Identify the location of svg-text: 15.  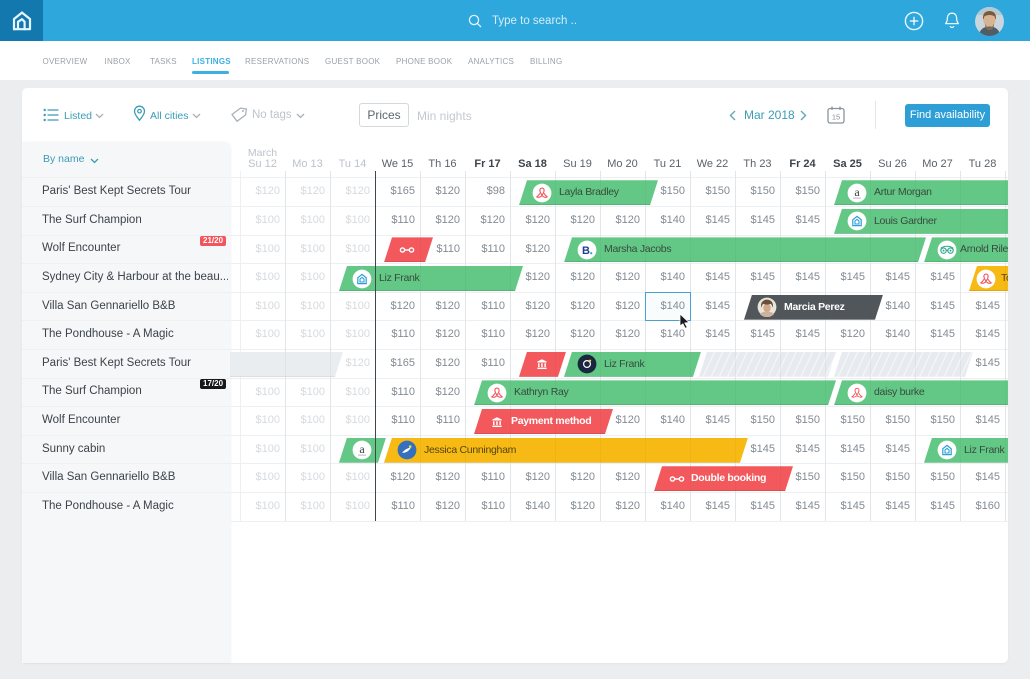
(836, 117).